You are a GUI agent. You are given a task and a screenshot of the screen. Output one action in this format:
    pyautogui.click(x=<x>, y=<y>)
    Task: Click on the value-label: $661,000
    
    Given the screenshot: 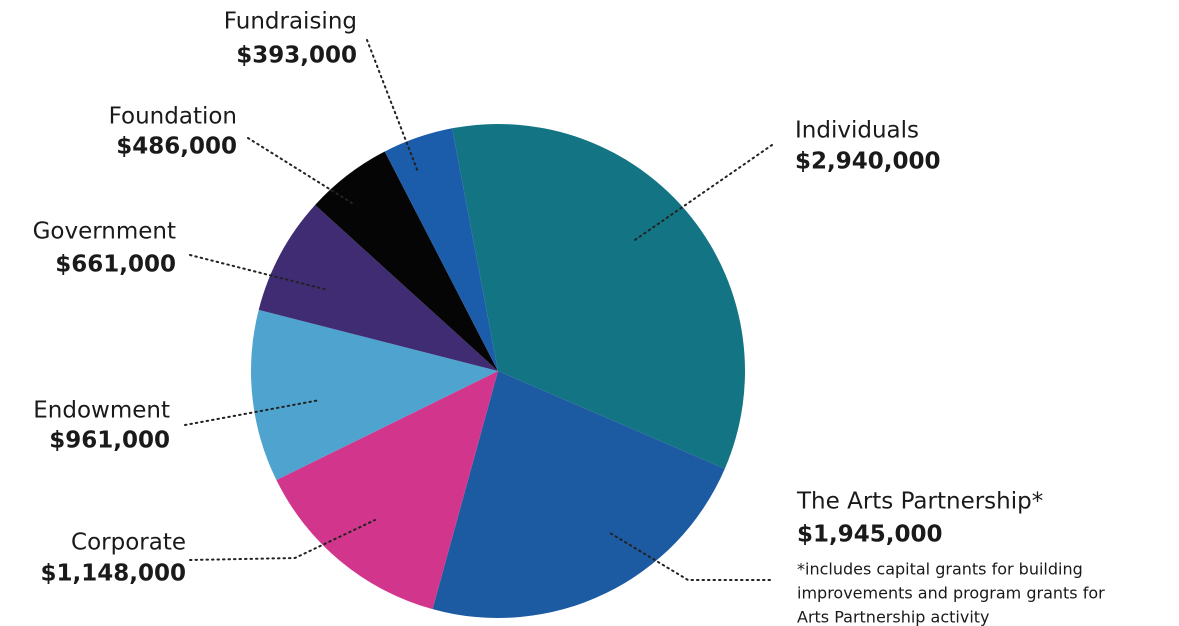 What is the action you would take?
    pyautogui.click(x=115, y=265)
    